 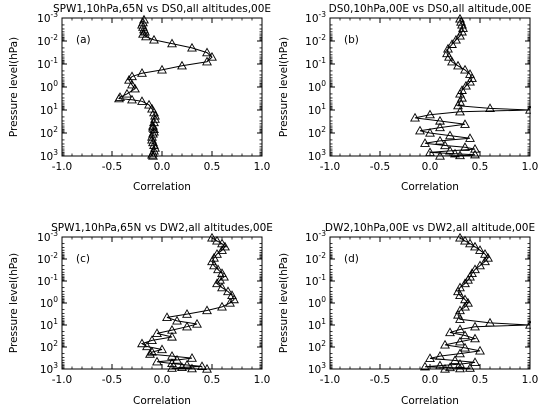 I want to click on panel-a-series, so click(x=165, y=87).